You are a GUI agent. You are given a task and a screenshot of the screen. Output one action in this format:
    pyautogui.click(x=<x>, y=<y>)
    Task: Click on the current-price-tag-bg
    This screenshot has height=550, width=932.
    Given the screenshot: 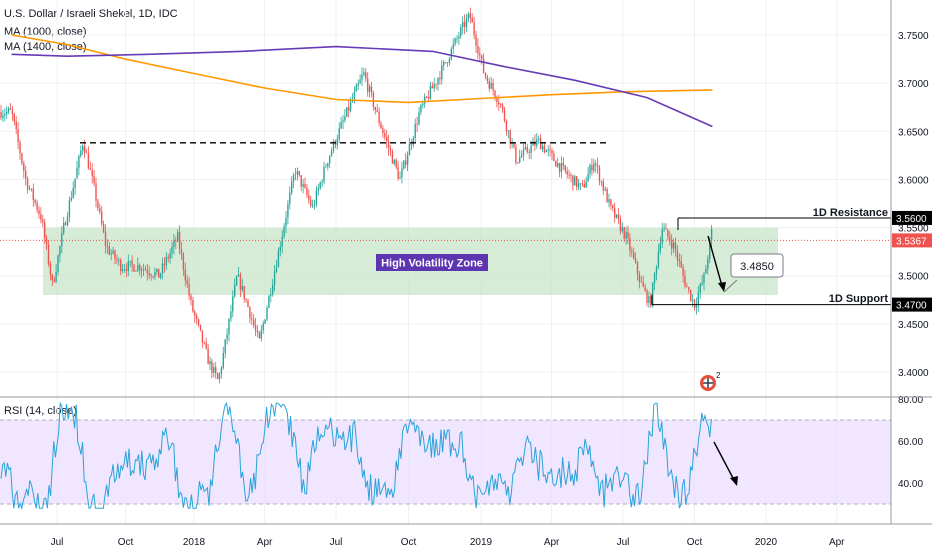 What is the action you would take?
    pyautogui.click(x=912, y=240)
    